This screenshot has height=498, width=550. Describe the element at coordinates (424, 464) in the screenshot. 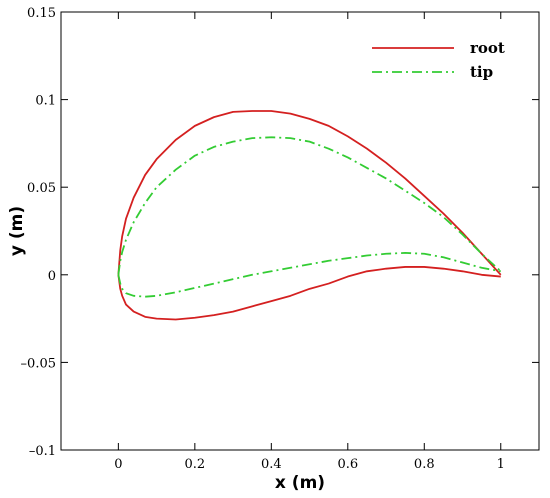

I see `x-tick-label: 0.8` at that location.